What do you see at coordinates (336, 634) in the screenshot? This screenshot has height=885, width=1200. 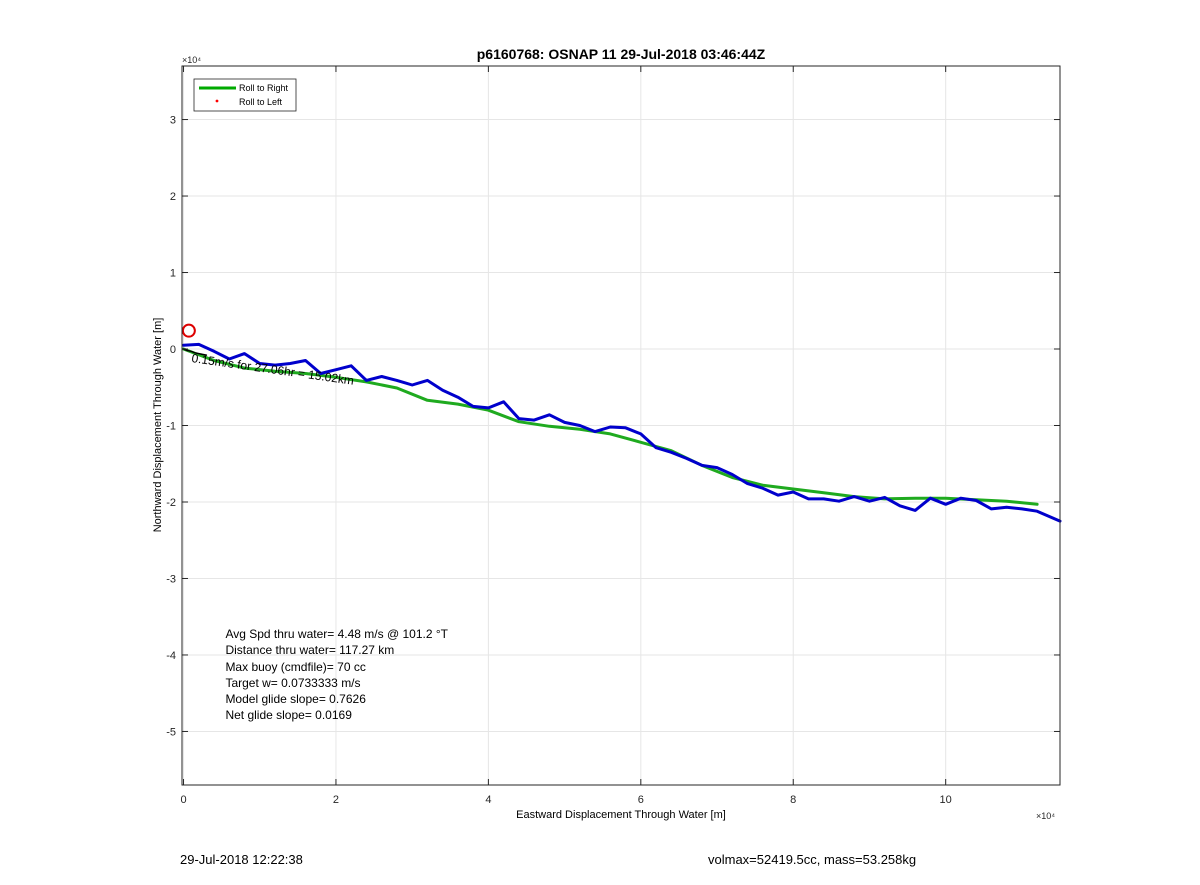 I see `stats-annotation: Avg Spd thru water= 4.48 m/s @ 101.2 °T` at bounding box center [336, 634].